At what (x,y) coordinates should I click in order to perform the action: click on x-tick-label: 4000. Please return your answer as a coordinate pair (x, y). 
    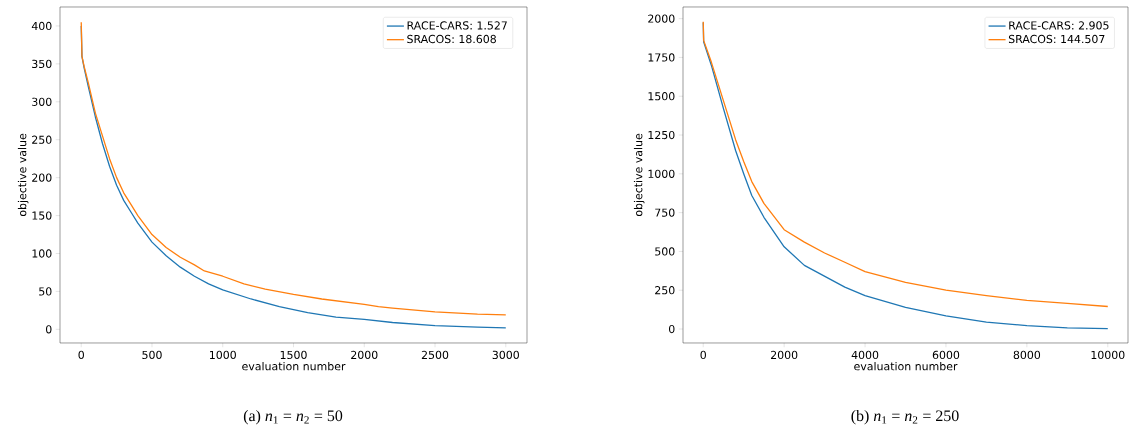
    Looking at the image, I should click on (865, 355).